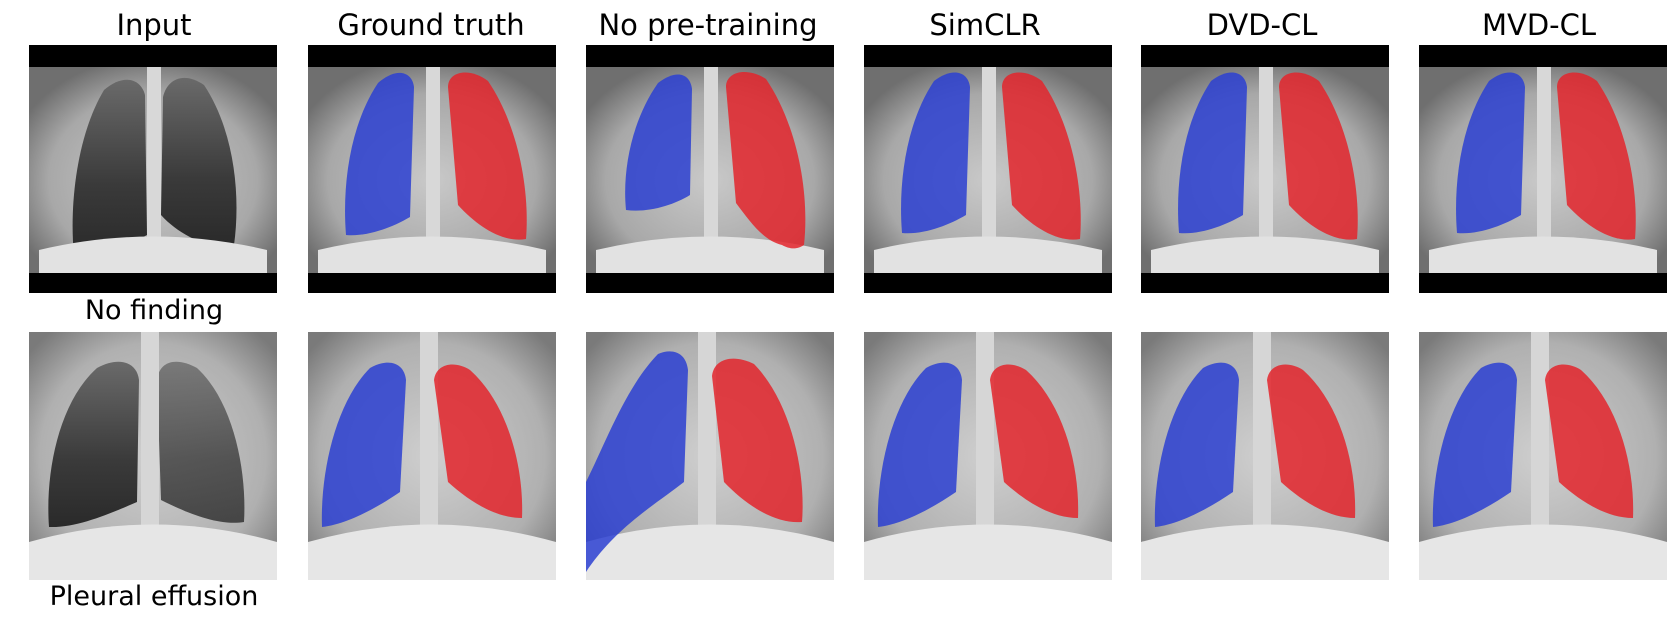 The image size is (1679, 620). I want to click on xray-panel-ground-truth-row2, so click(432, 456).